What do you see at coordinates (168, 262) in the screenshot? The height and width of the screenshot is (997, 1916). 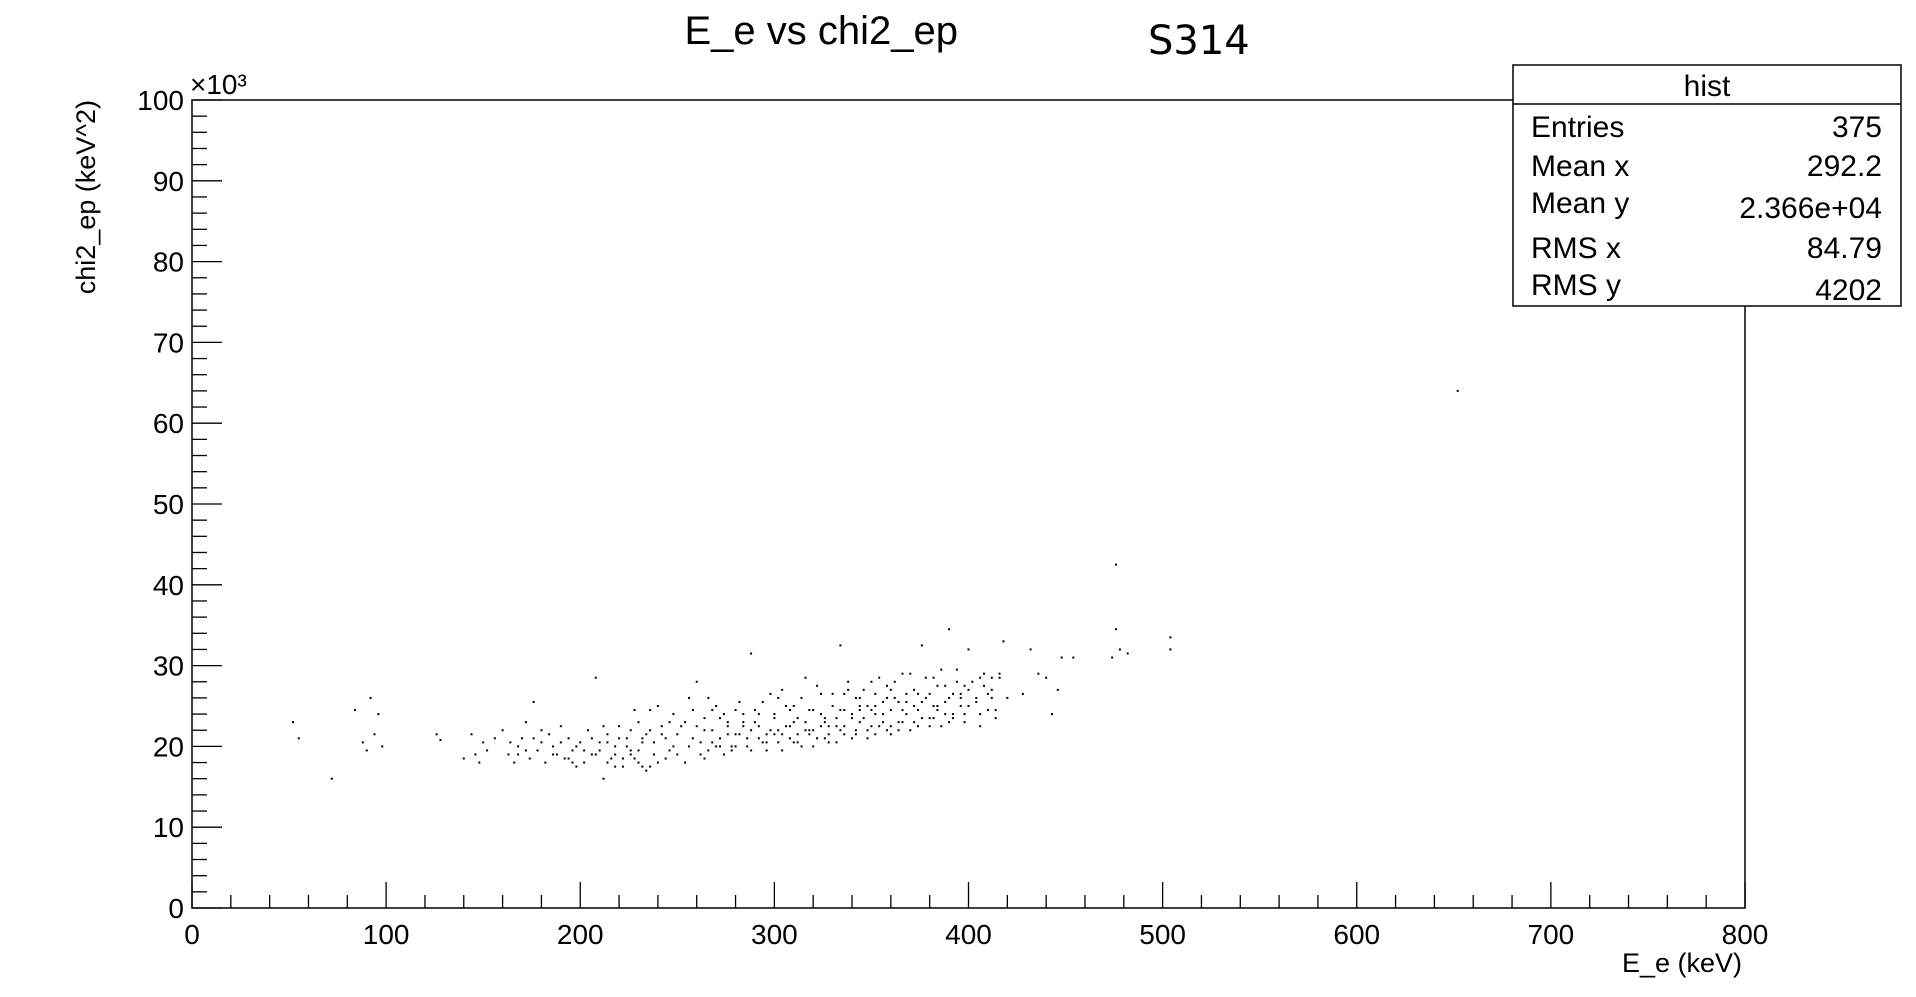 I see `y-tick-label: 80` at bounding box center [168, 262].